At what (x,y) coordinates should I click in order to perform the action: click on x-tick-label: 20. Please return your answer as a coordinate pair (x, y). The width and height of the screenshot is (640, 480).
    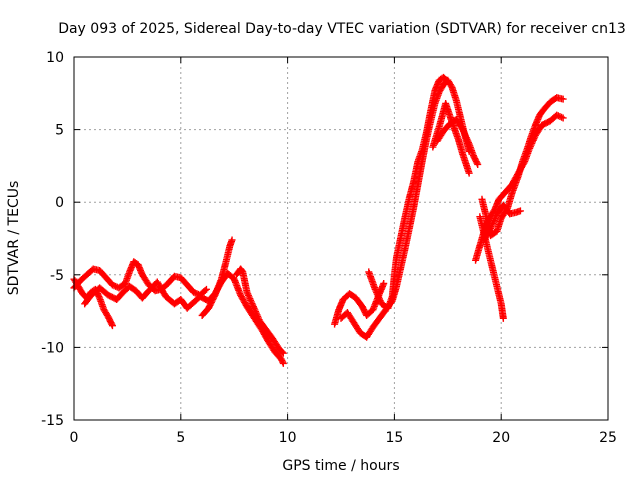
    Looking at the image, I should click on (501, 438).